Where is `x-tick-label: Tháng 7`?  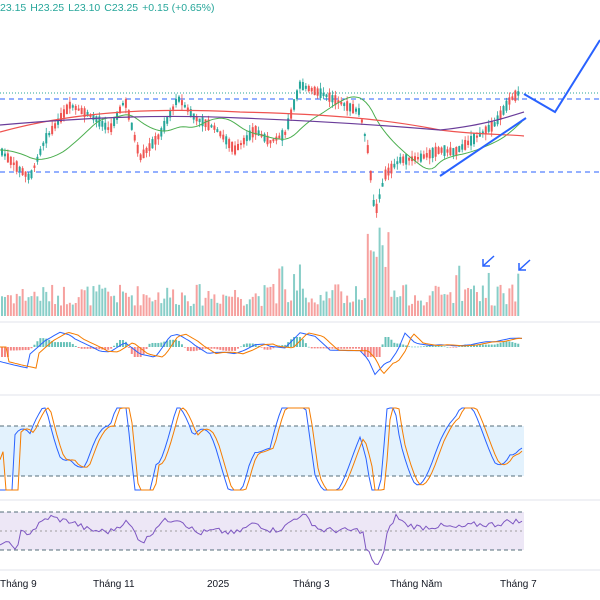
x-tick-label: Tháng 7 is located at coordinates (518, 584).